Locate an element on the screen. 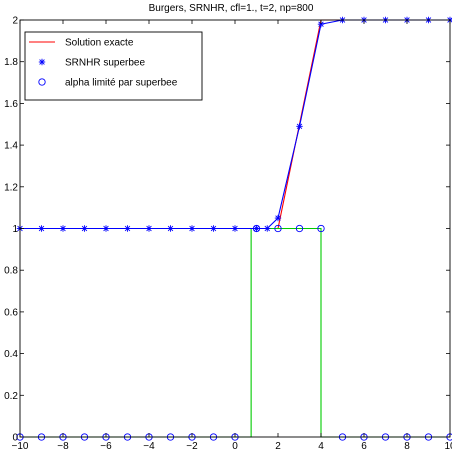 The height and width of the screenshot is (458, 452). x-tick-label: −2 is located at coordinates (192, 446).